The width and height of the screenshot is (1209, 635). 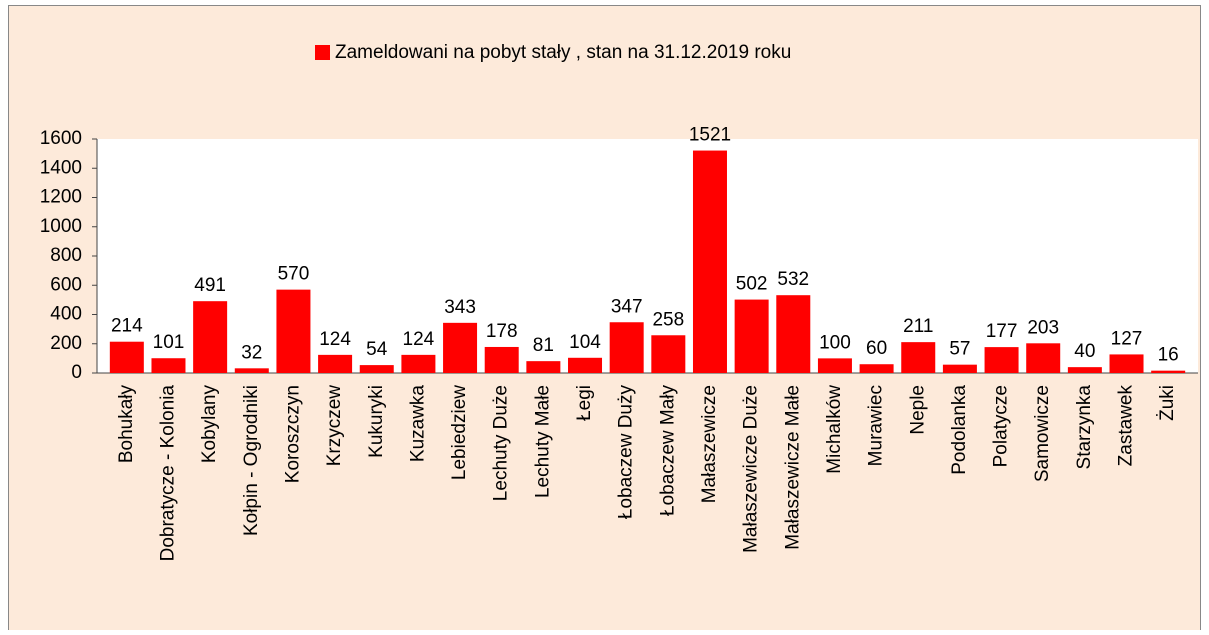 I want to click on x-tick-label: Koroszczyn, so click(x=292, y=434).